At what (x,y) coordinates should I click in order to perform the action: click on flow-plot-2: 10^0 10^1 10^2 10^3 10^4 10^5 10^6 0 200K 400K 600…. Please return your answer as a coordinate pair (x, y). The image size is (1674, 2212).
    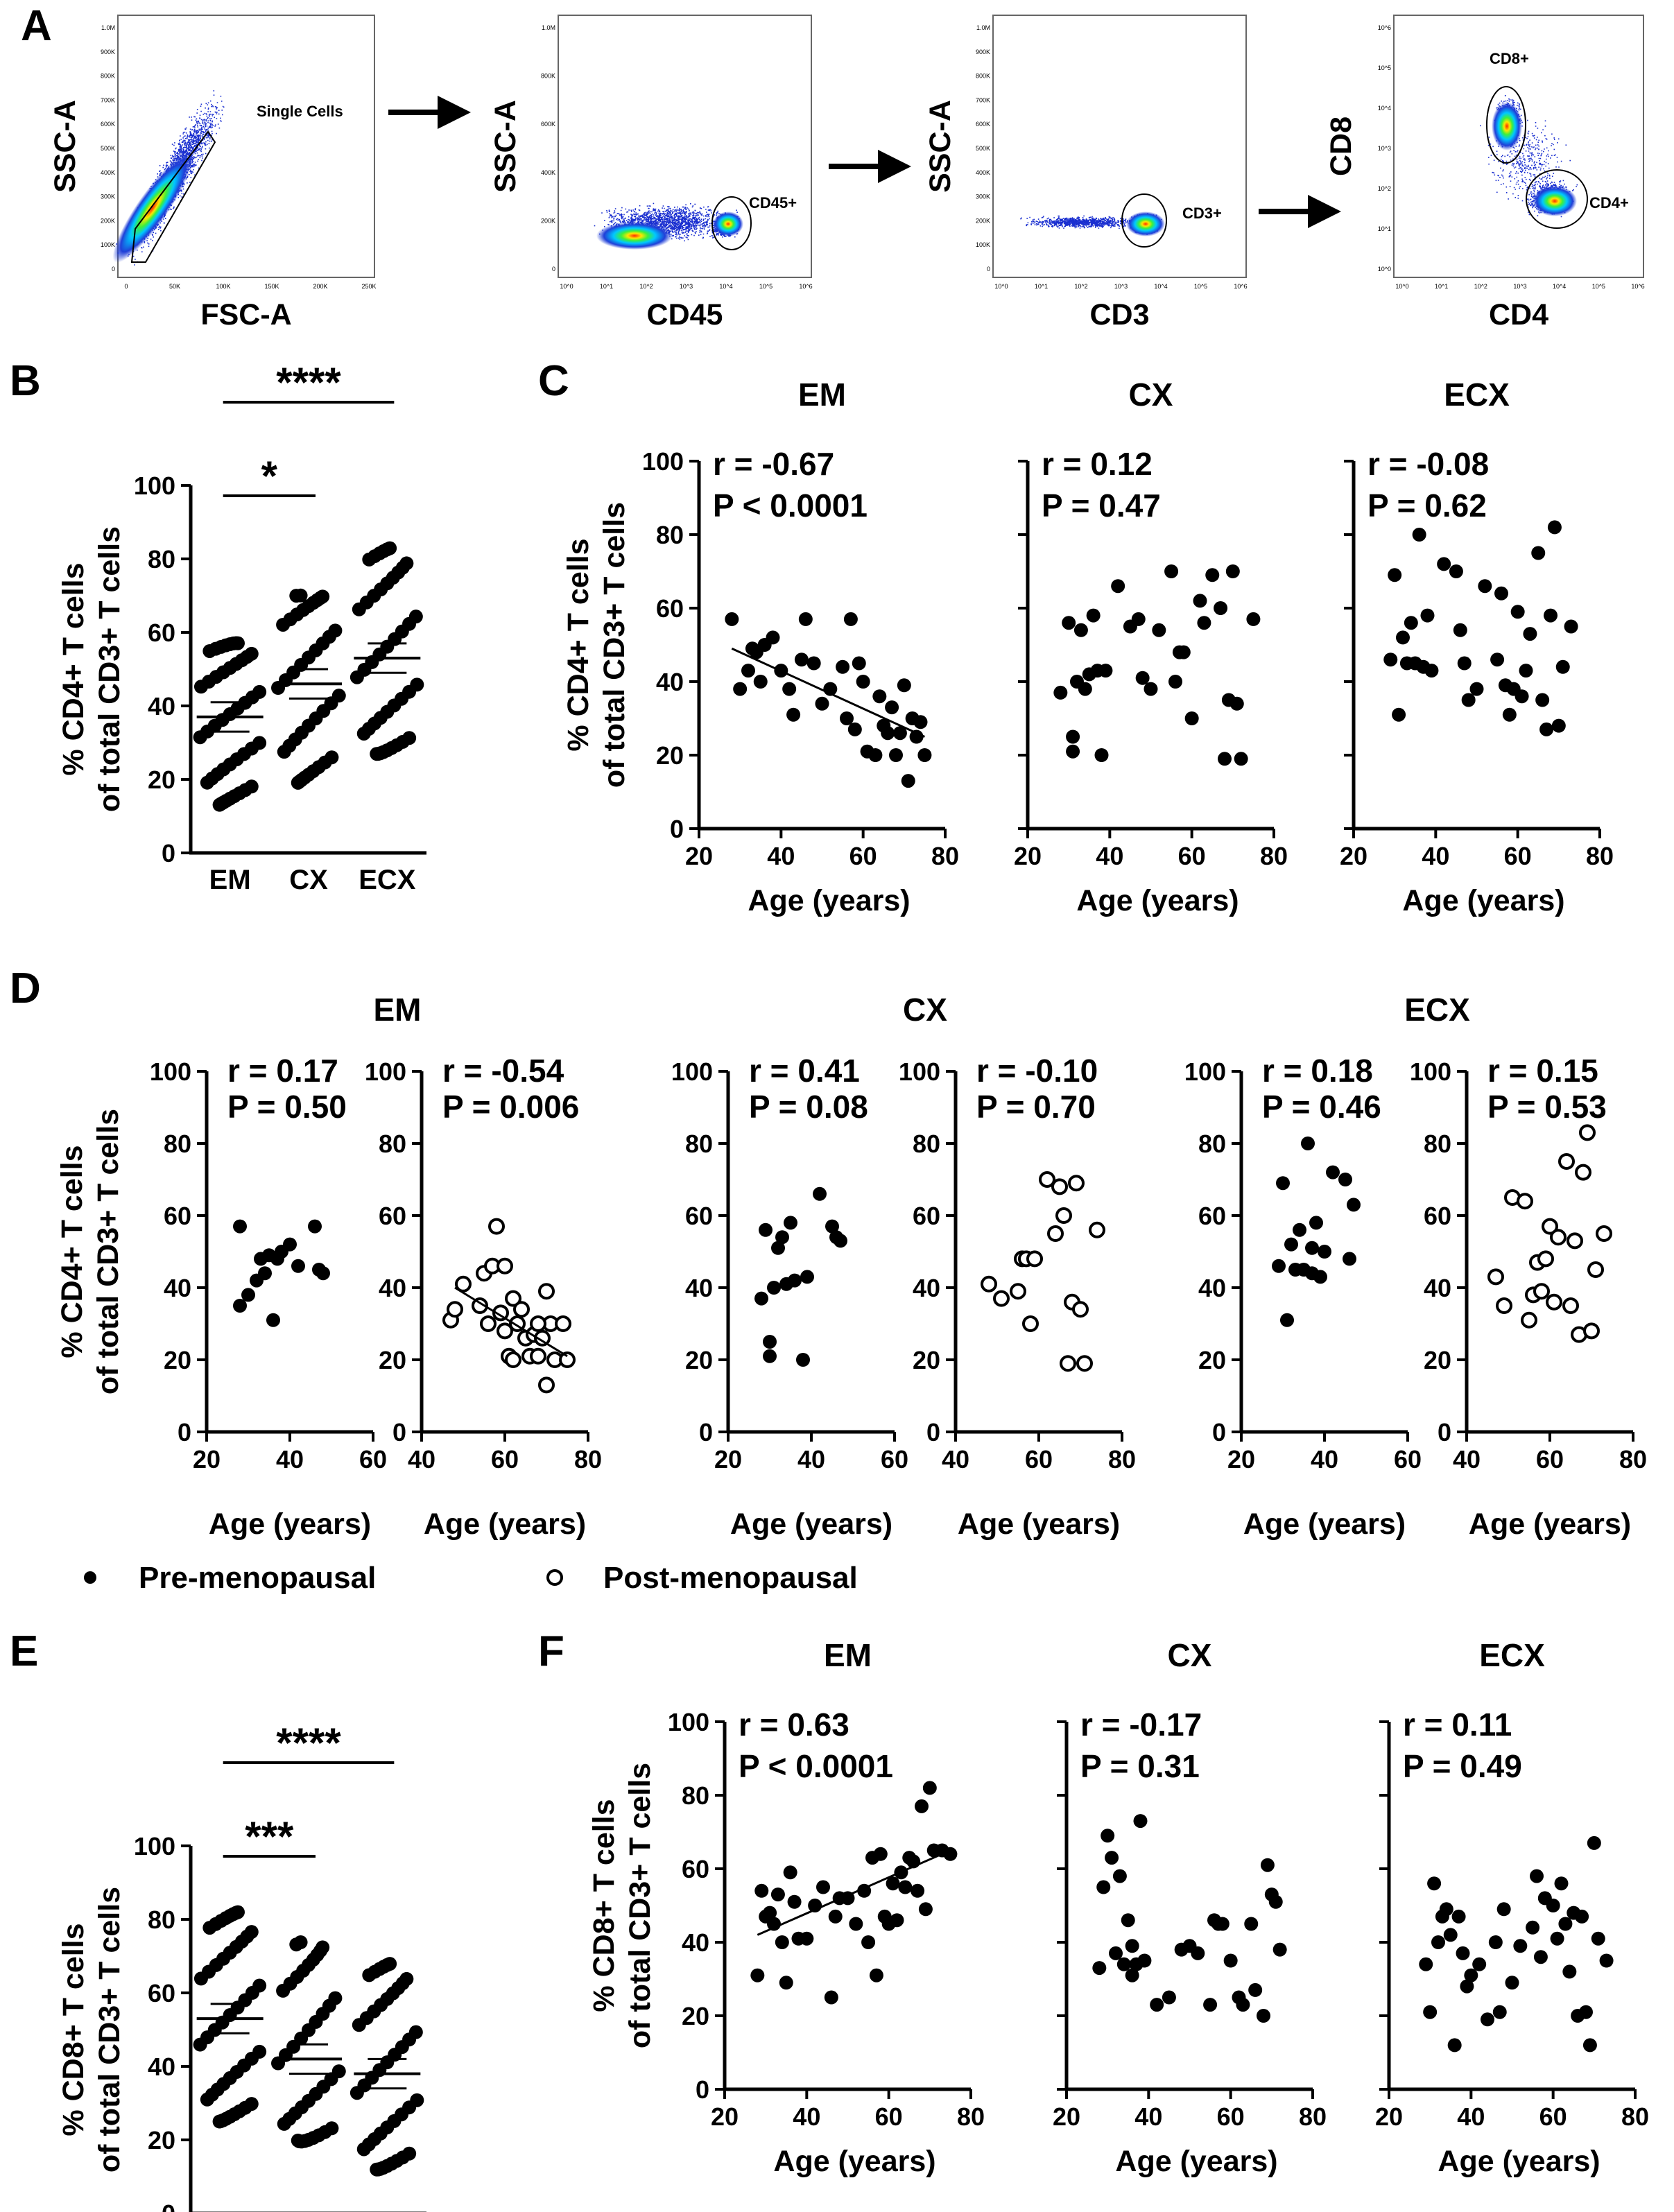
    Looking at the image, I should click on (651, 173).